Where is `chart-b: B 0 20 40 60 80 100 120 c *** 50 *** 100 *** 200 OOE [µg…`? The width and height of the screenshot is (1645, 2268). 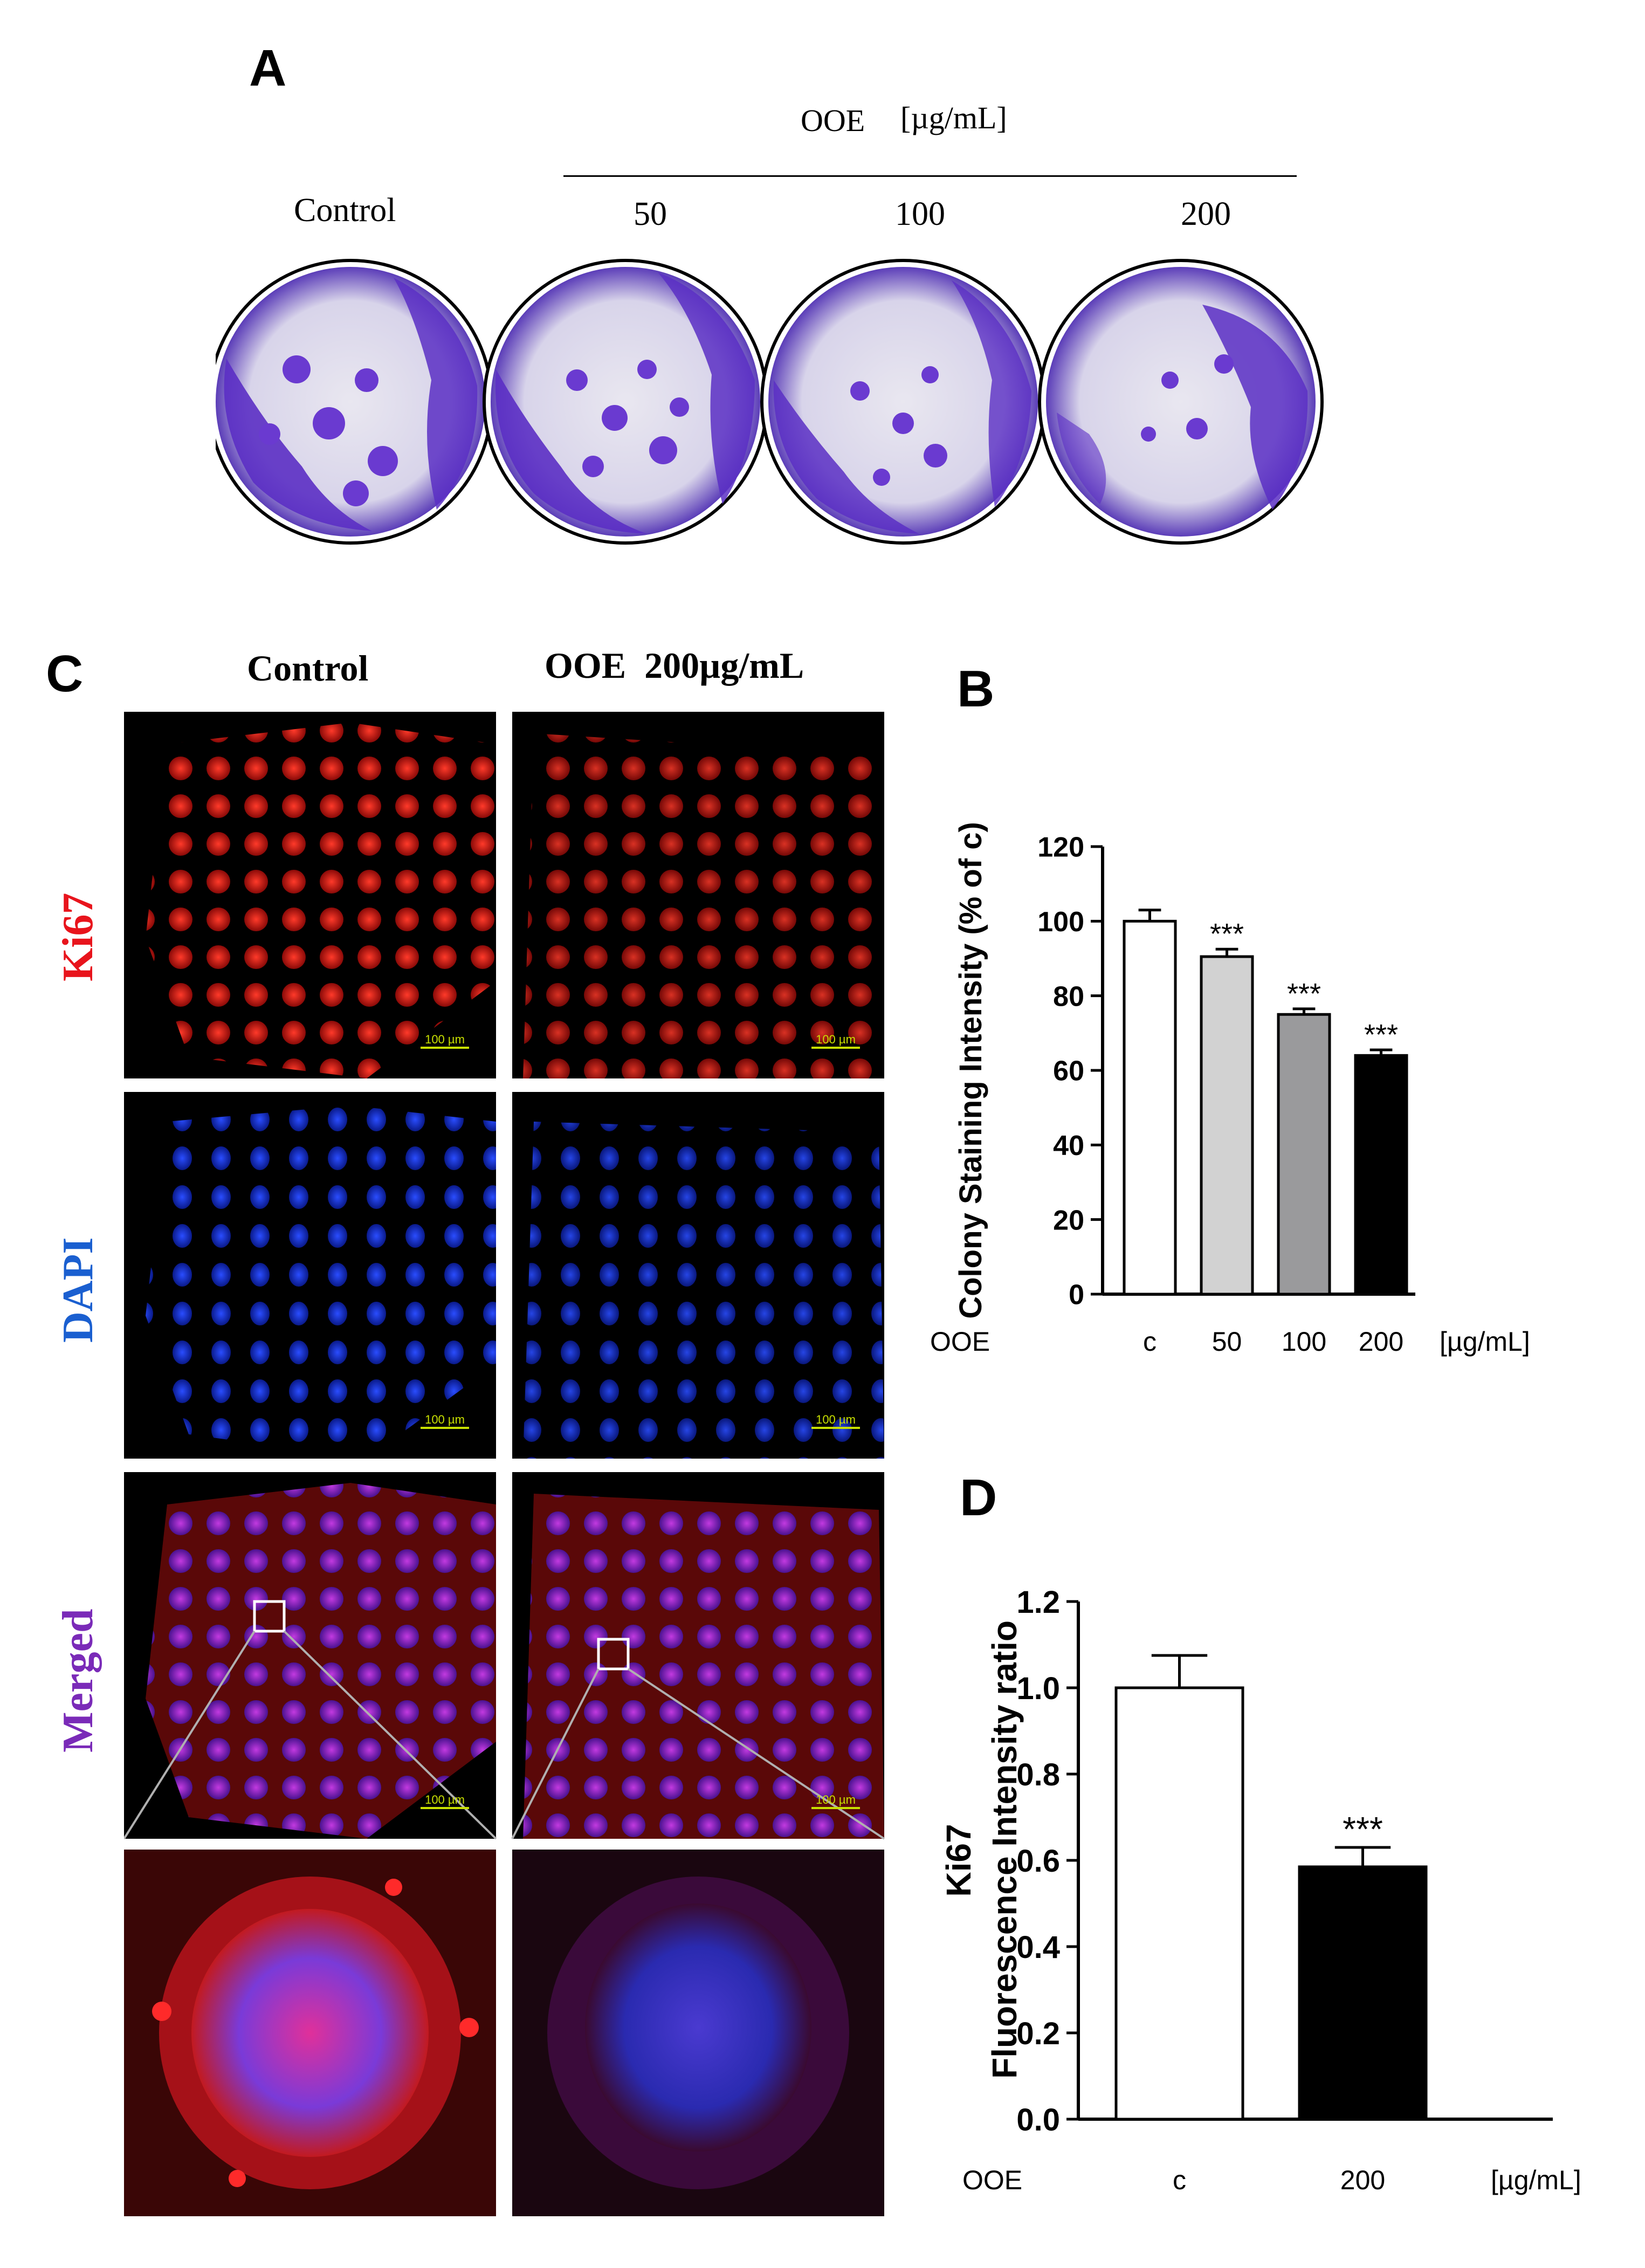
chart-b: B 0 20 40 60 80 100 120 c *** 50 *** 100 *** 200 OOE [µg… is located at coordinates (1230, 1008).